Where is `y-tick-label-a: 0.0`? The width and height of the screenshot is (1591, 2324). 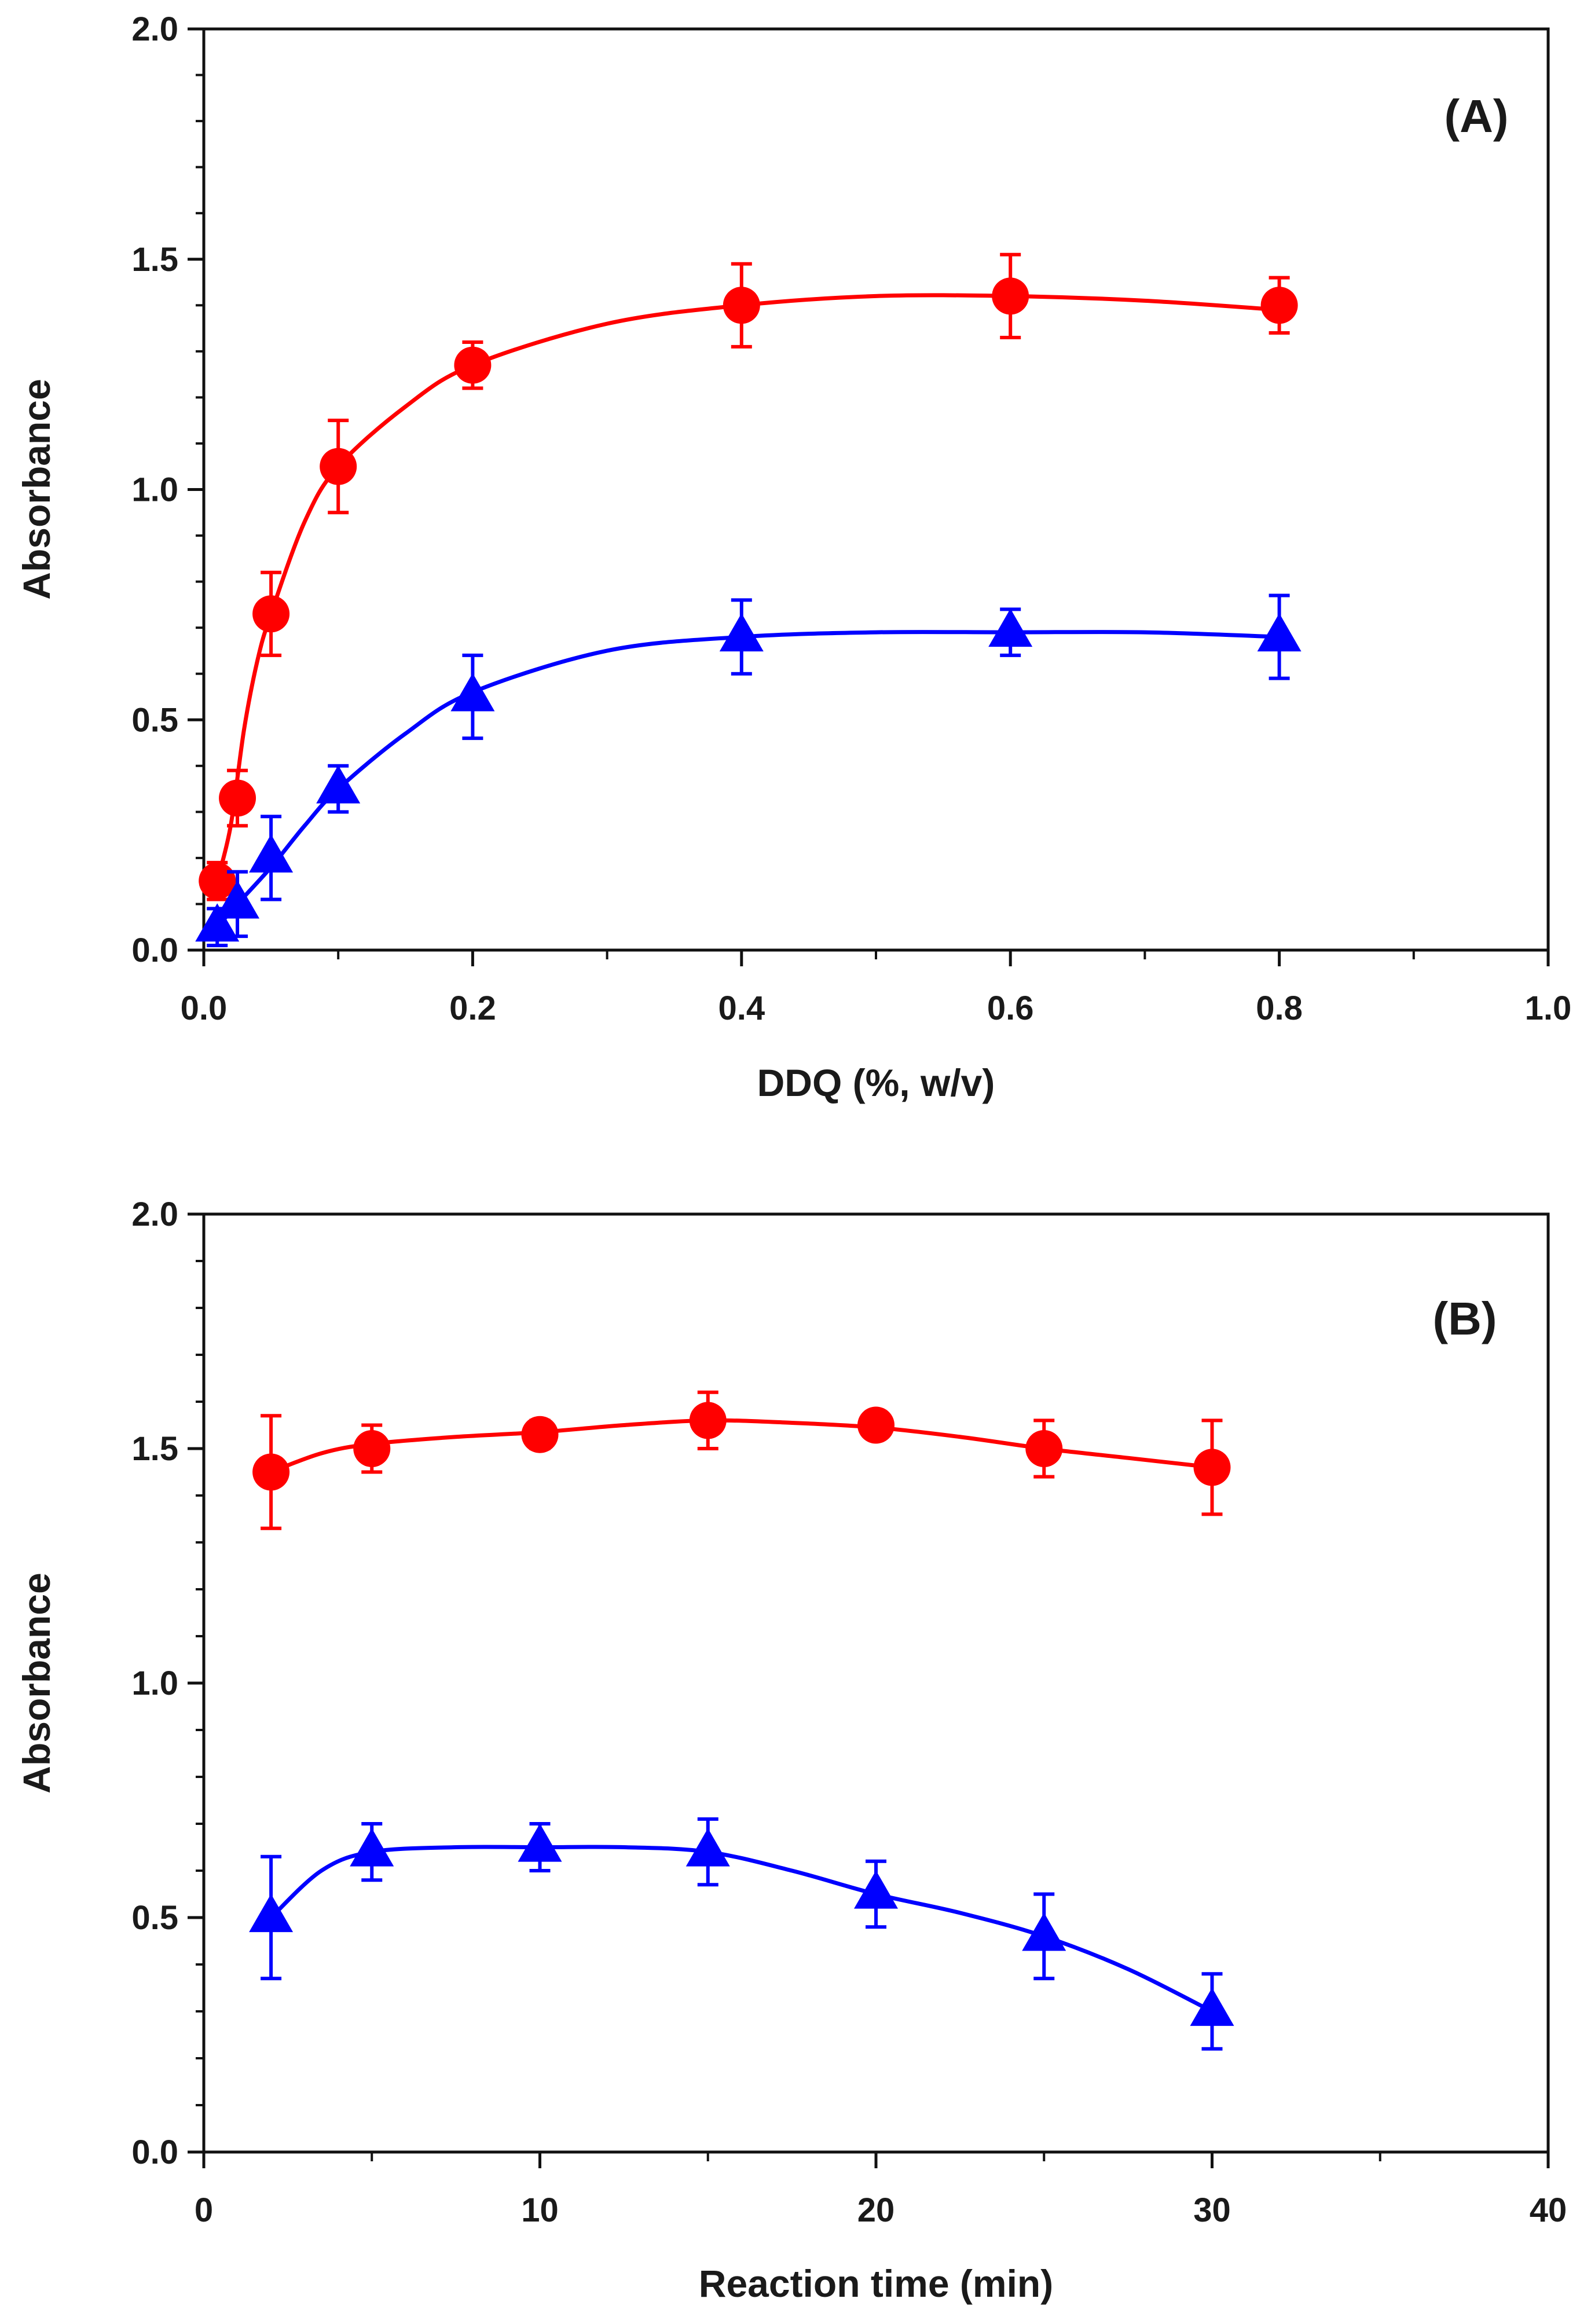
y-tick-label-a: 0.0 is located at coordinates (154, 950).